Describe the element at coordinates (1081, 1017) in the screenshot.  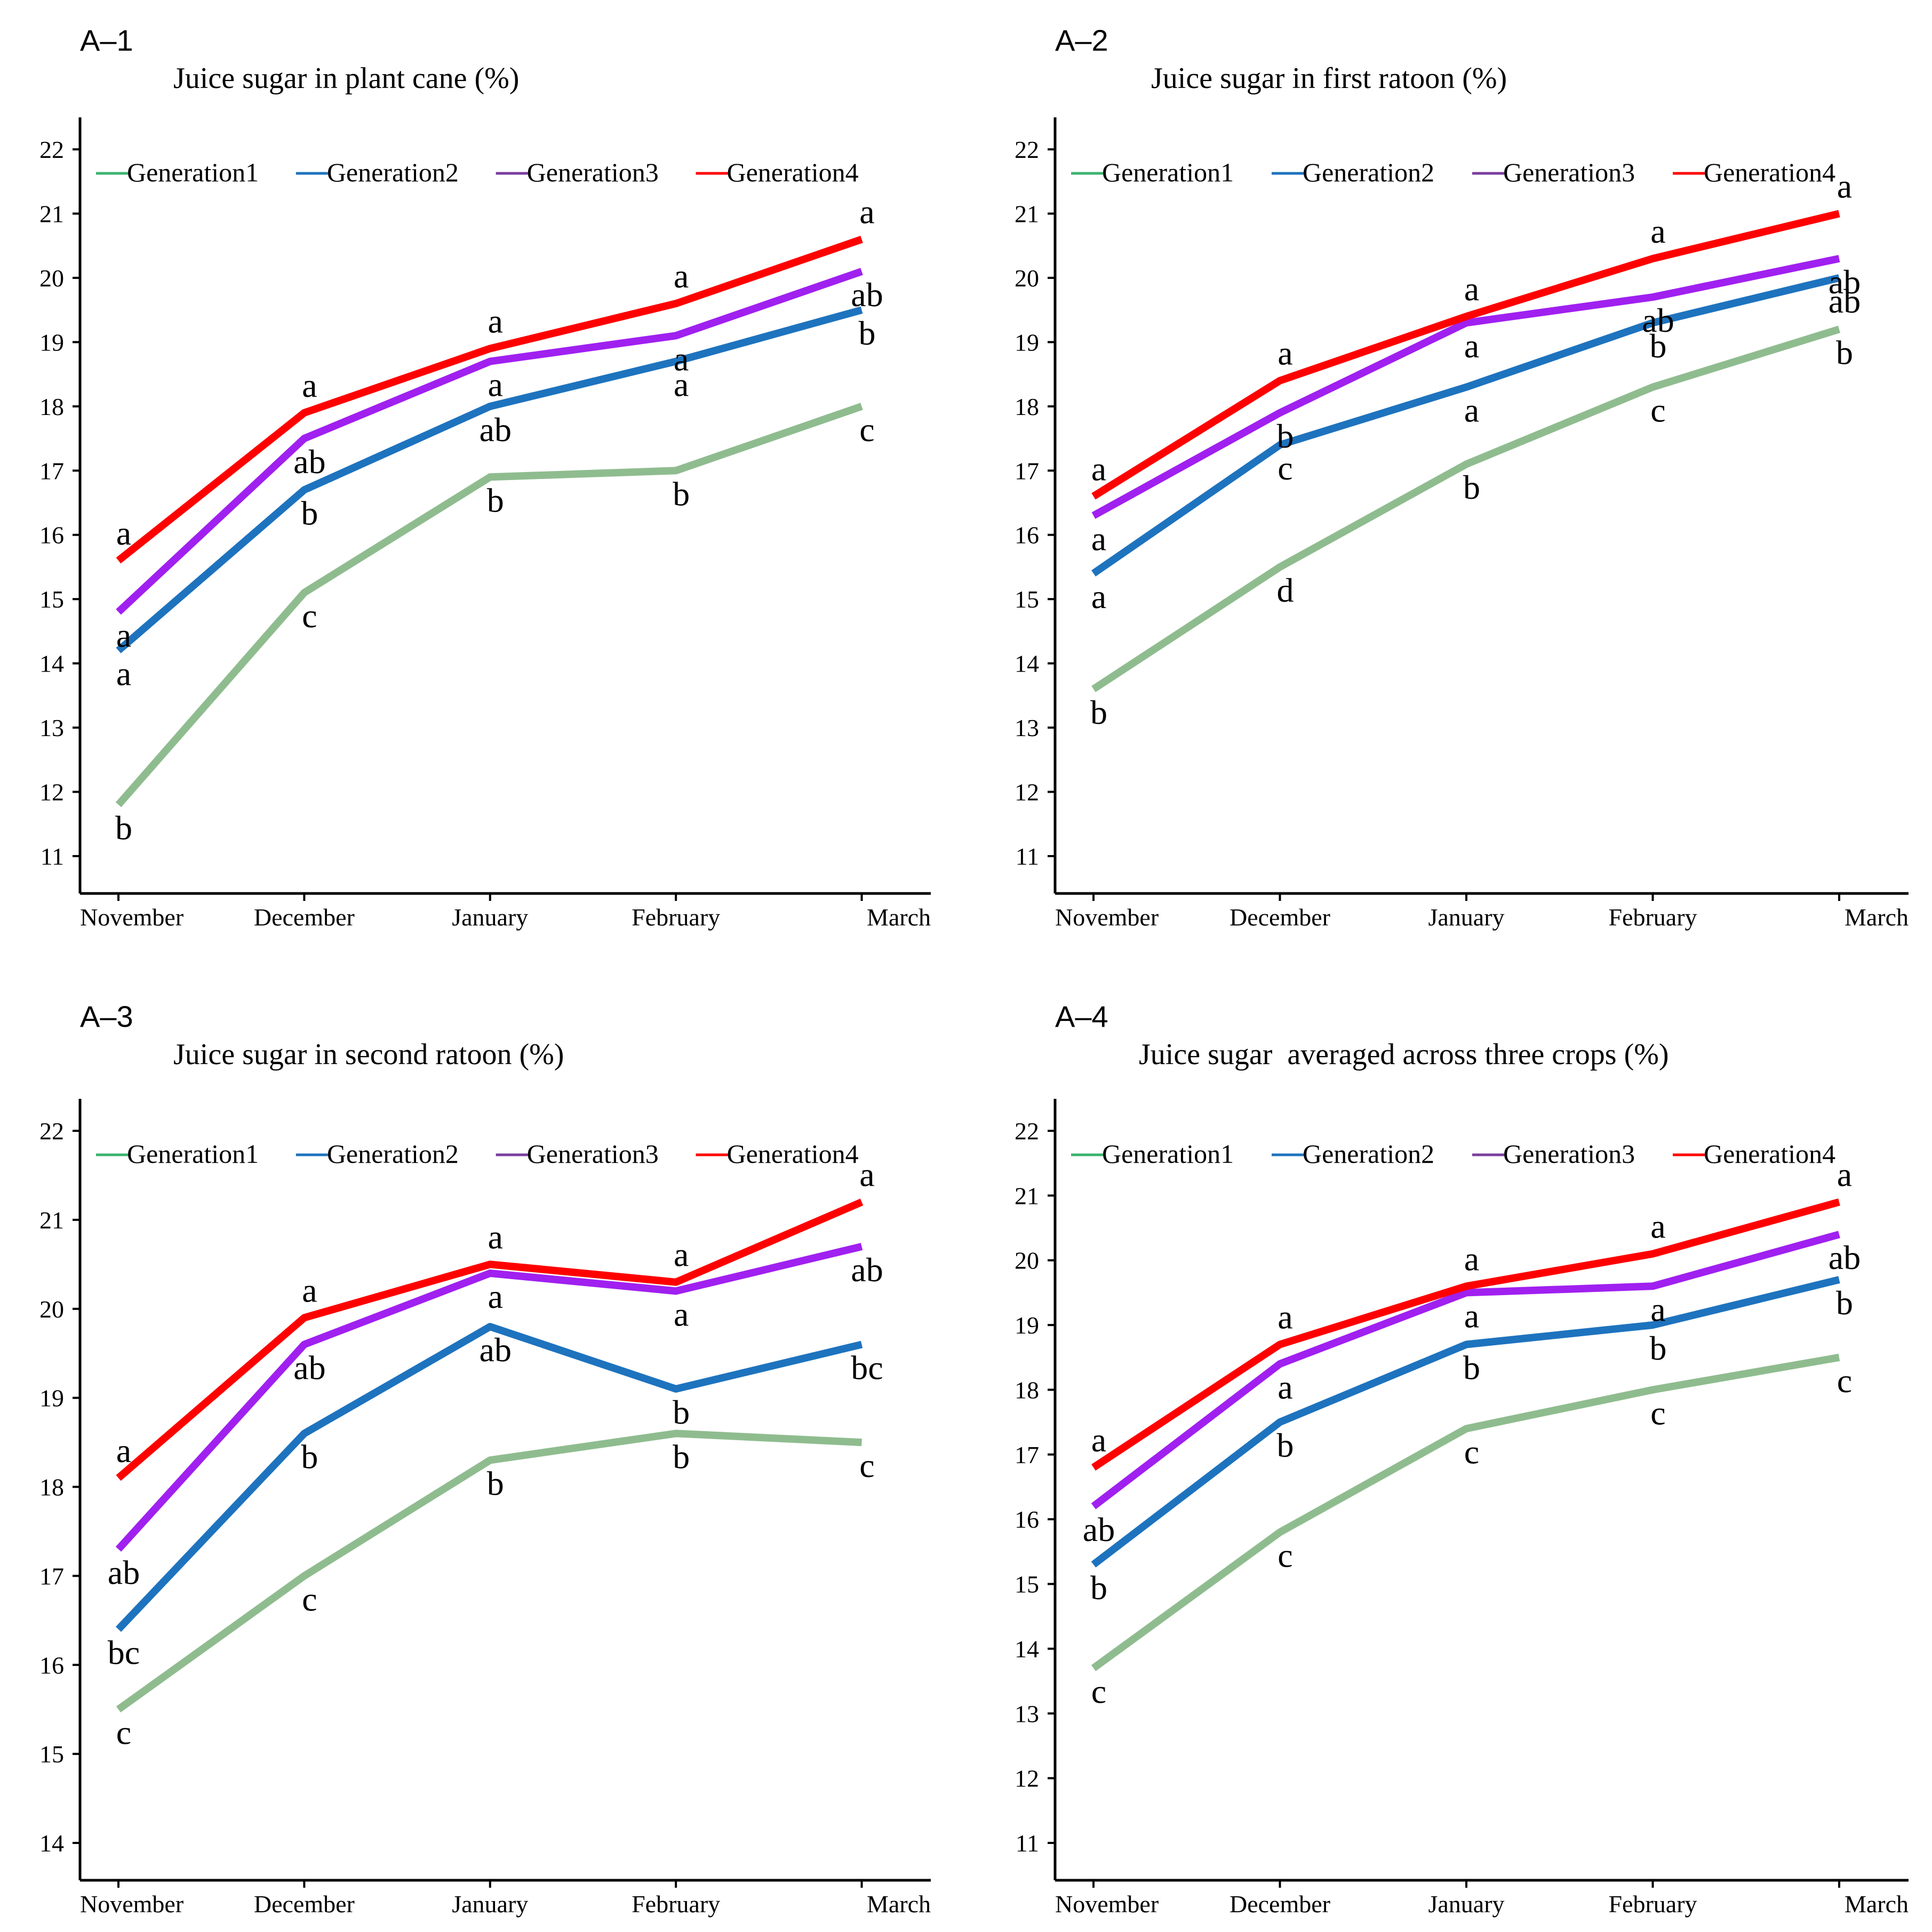
I see `panel-label: A–4` at that location.